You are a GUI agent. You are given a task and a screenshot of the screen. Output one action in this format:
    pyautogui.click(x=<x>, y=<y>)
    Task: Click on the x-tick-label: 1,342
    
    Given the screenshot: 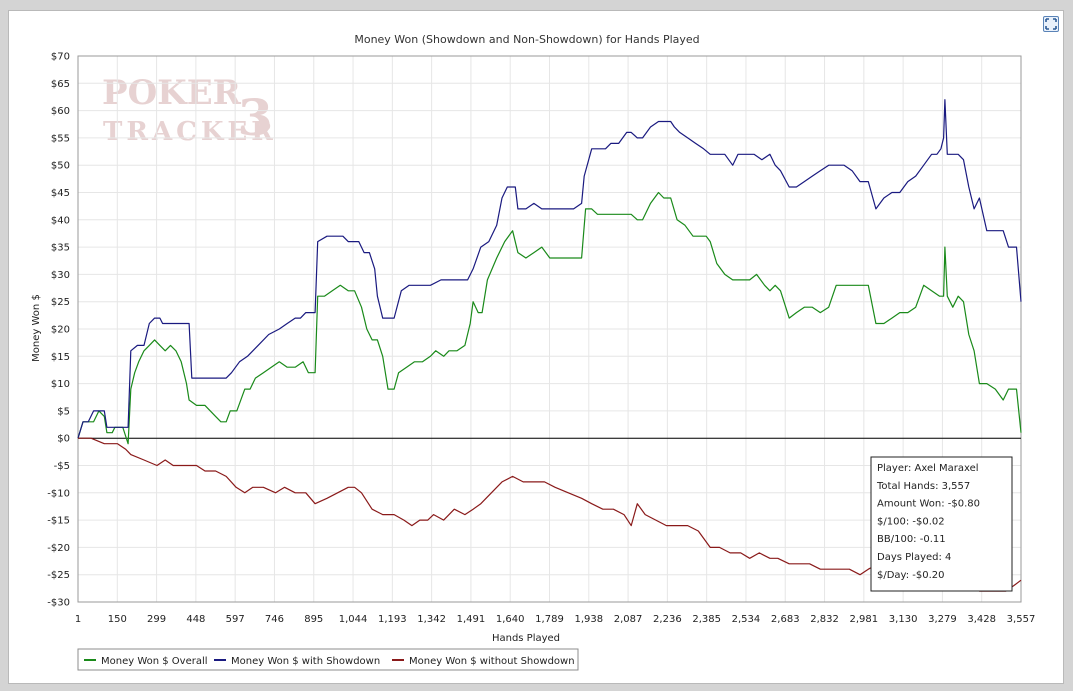 What is the action you would take?
    pyautogui.click(x=431, y=619)
    